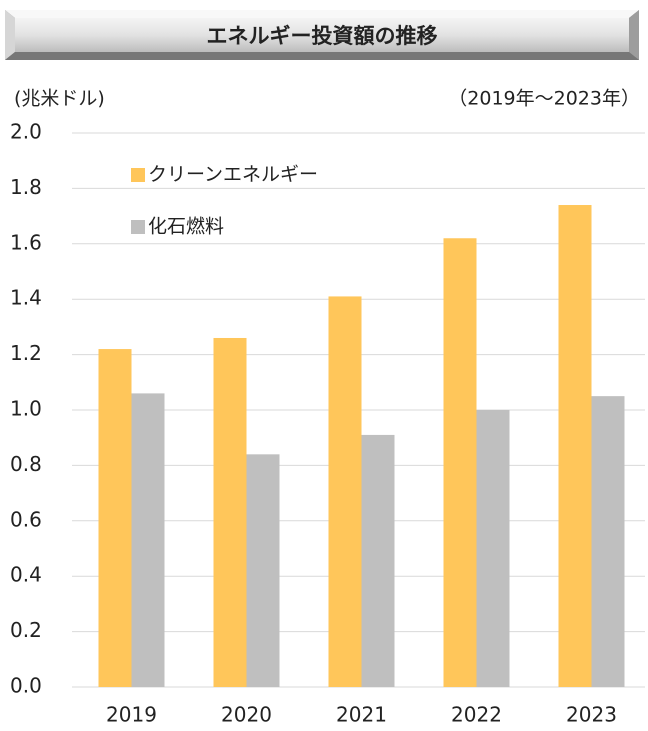  I want to click on y-tick-label: 1.6, so click(26, 242).